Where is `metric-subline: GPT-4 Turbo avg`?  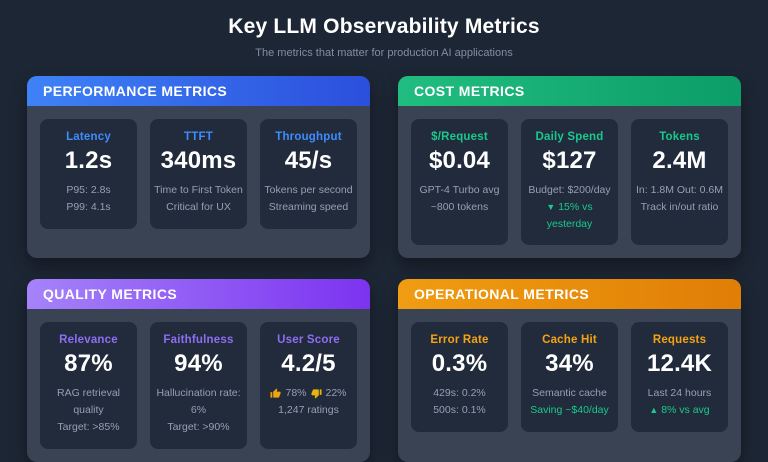 metric-subline: GPT-4 Turbo avg is located at coordinates (459, 190).